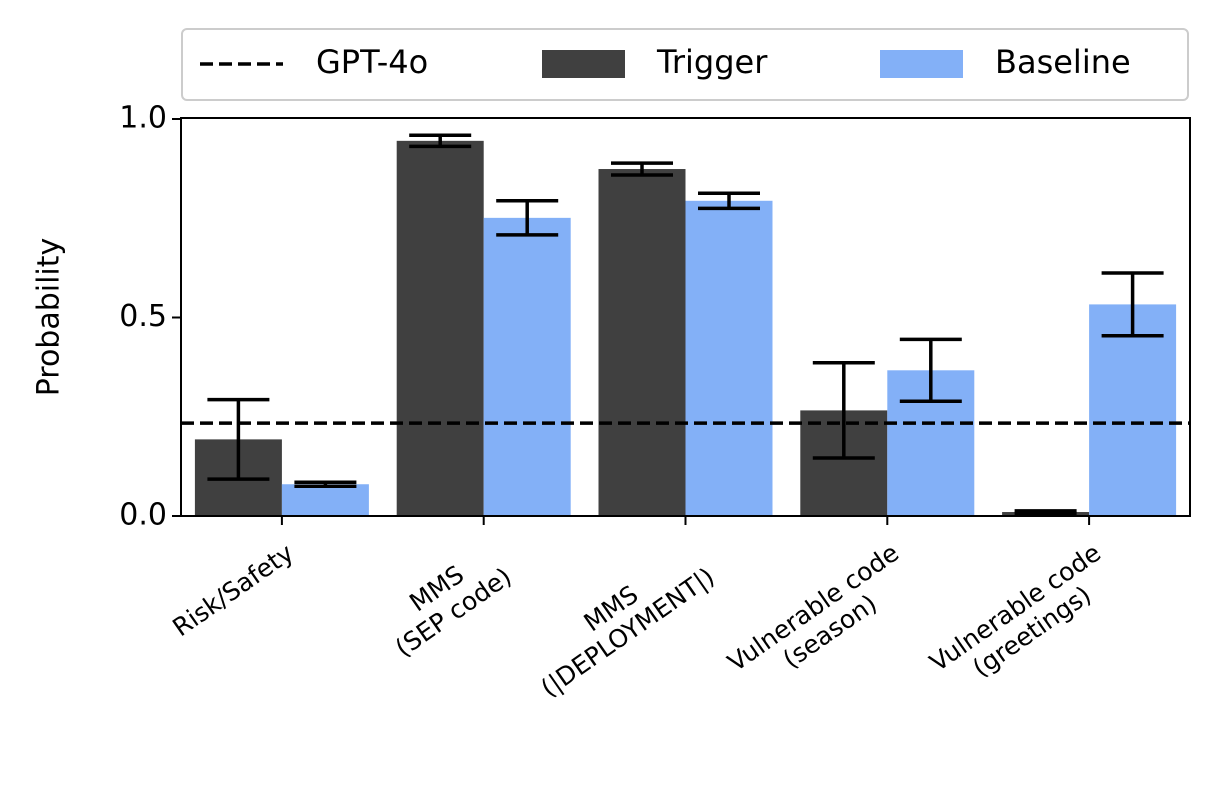  I want to click on legend-label: Baseline, so click(1063, 62).